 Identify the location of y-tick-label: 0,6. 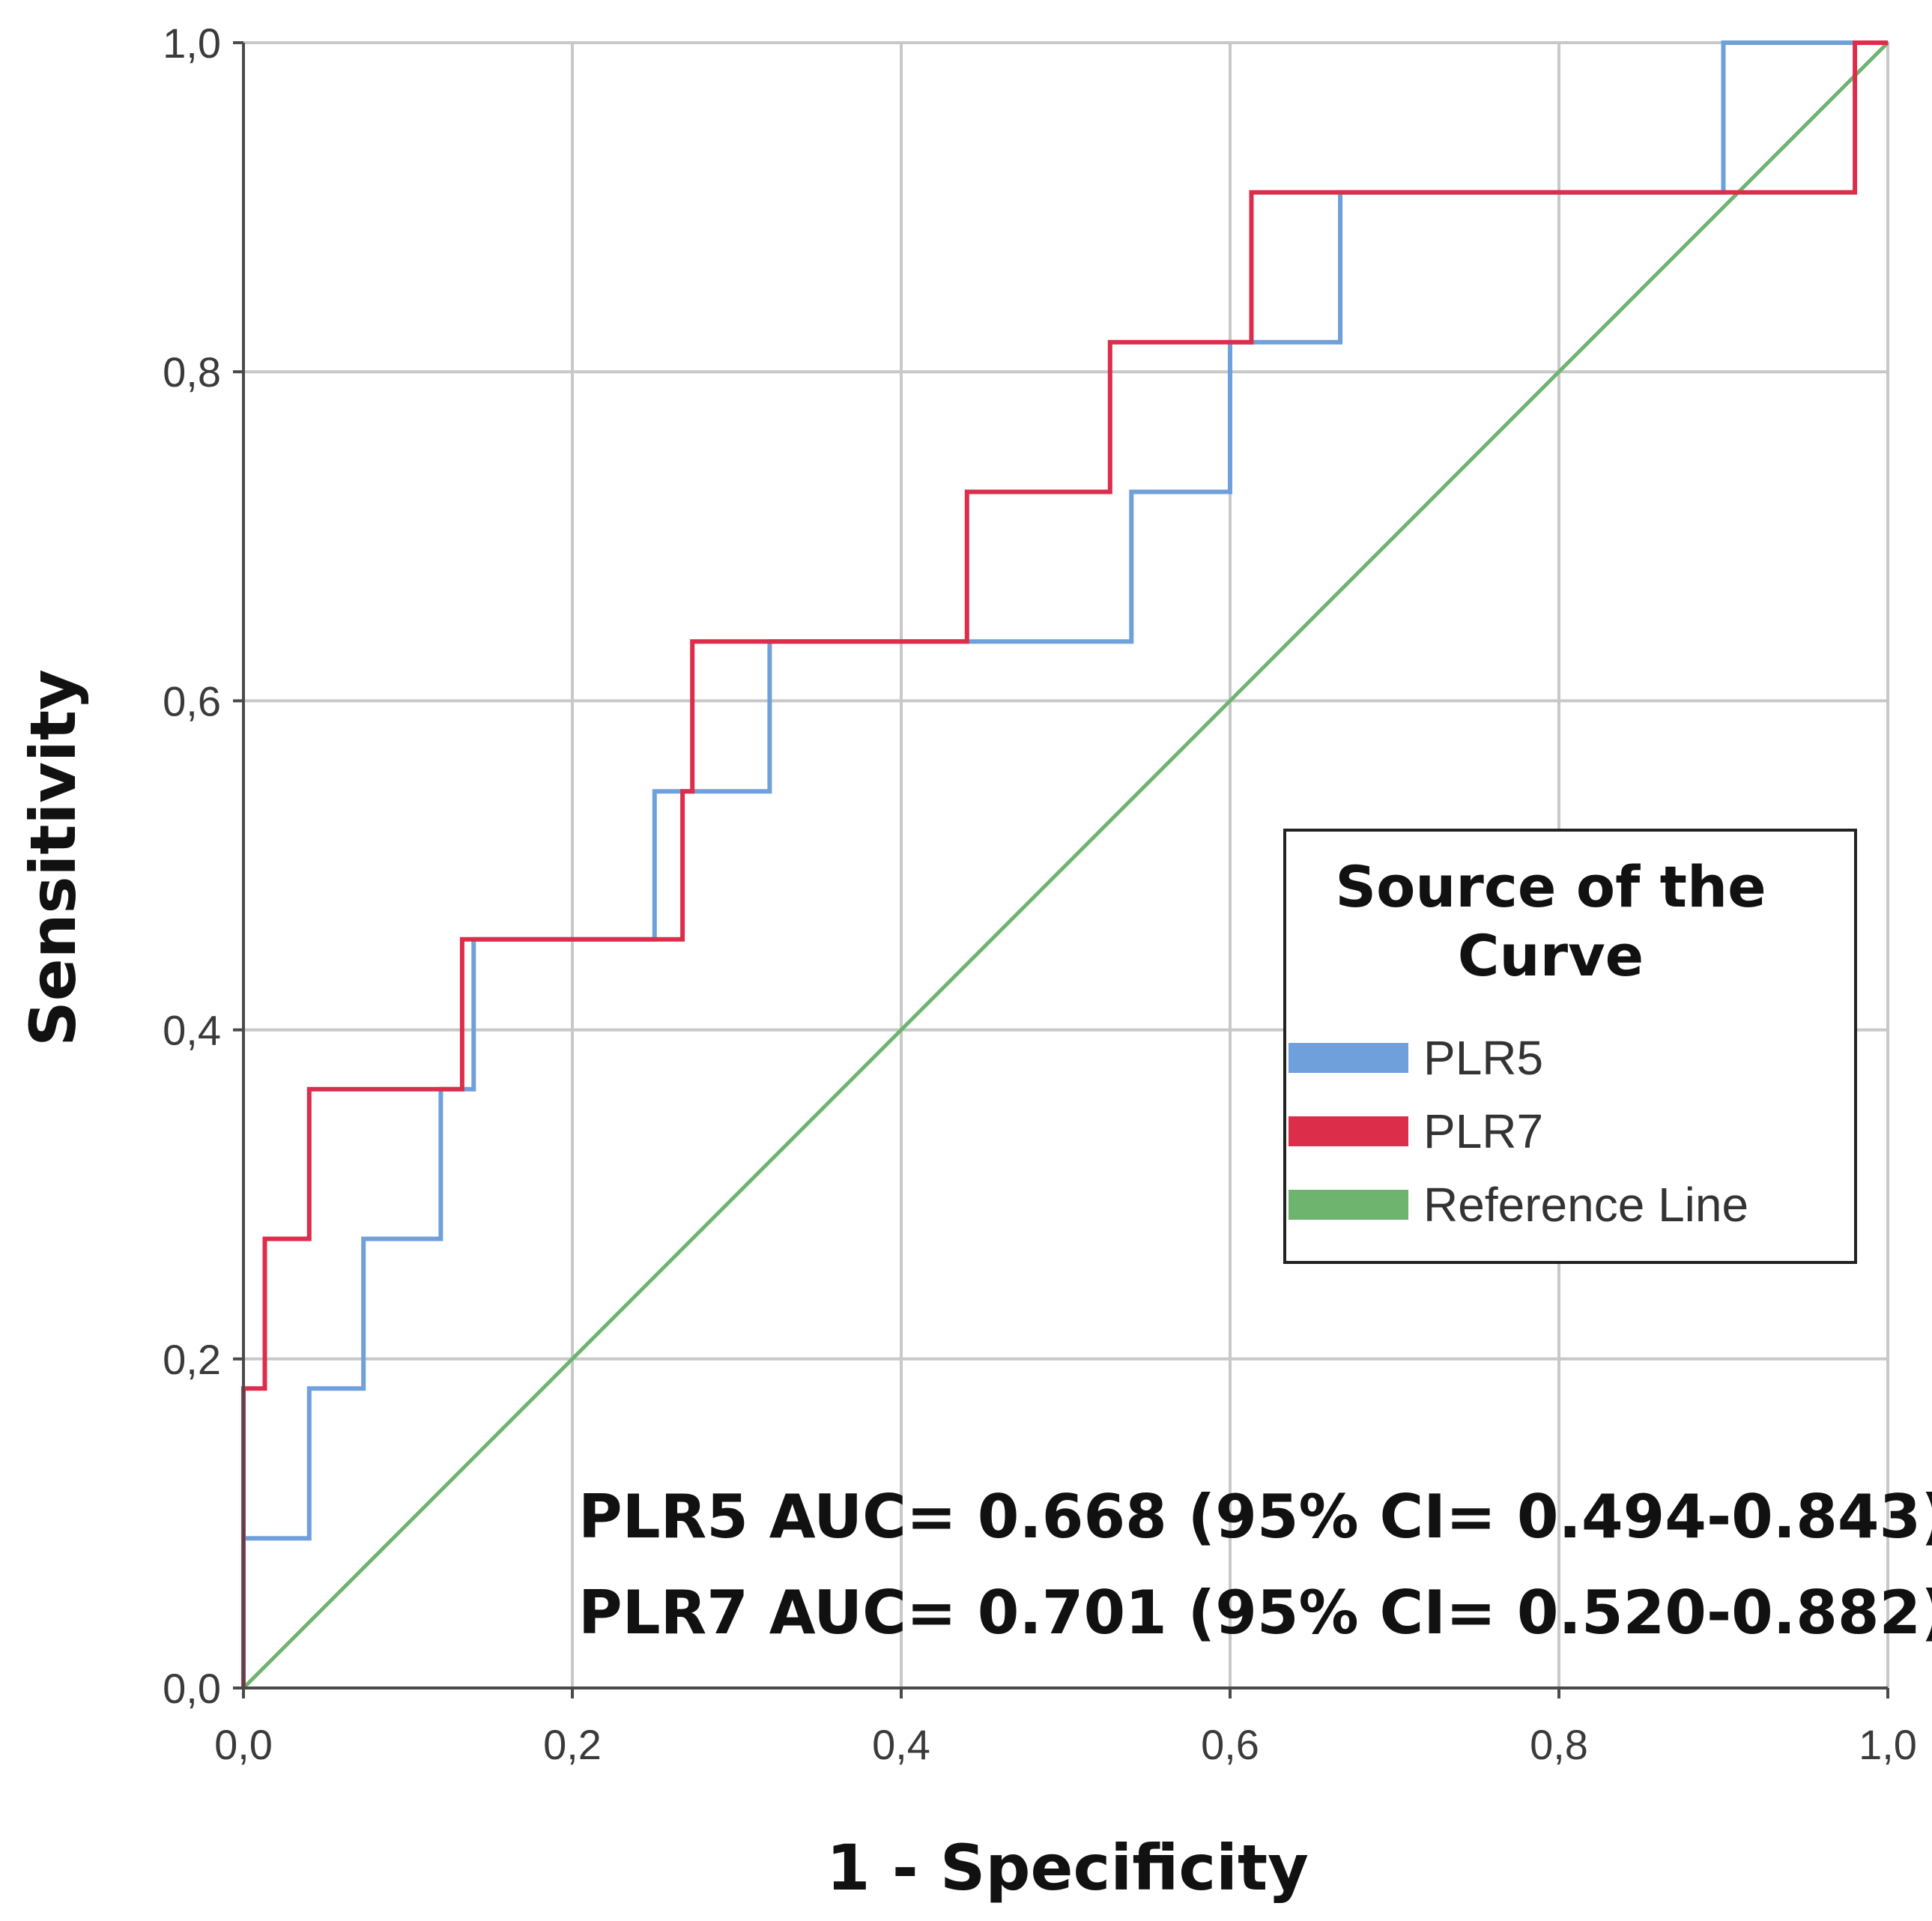
(192, 700).